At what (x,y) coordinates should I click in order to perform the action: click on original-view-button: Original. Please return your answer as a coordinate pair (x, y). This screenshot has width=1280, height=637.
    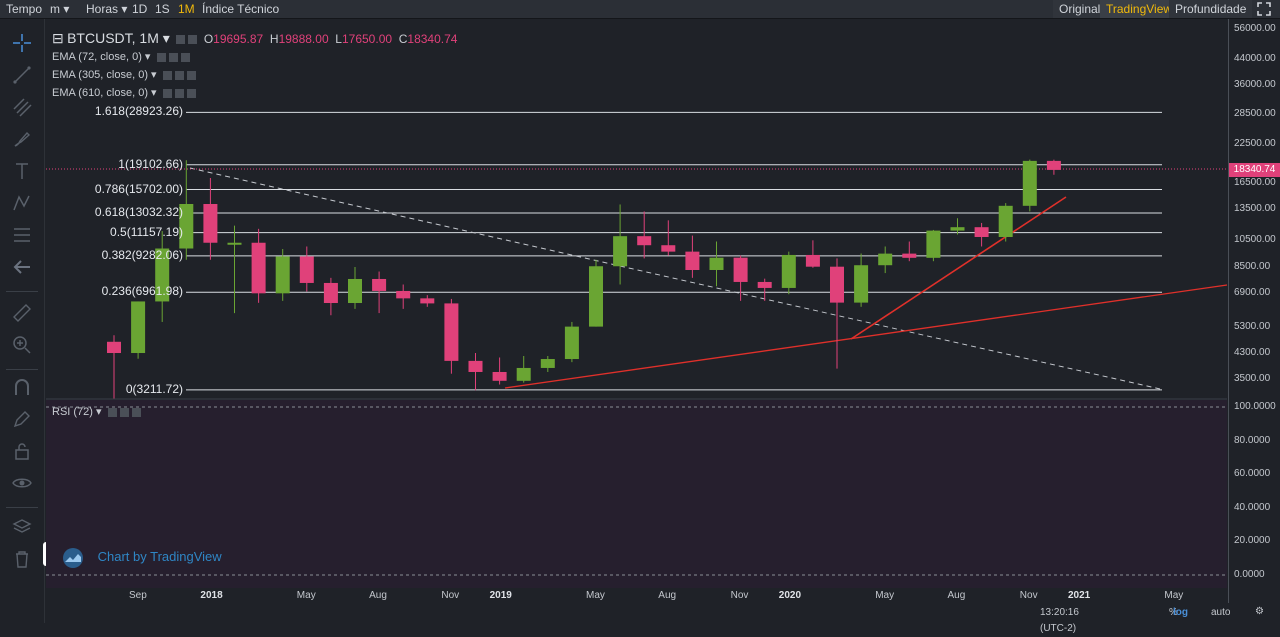
    Looking at the image, I should click on (1080, 9).